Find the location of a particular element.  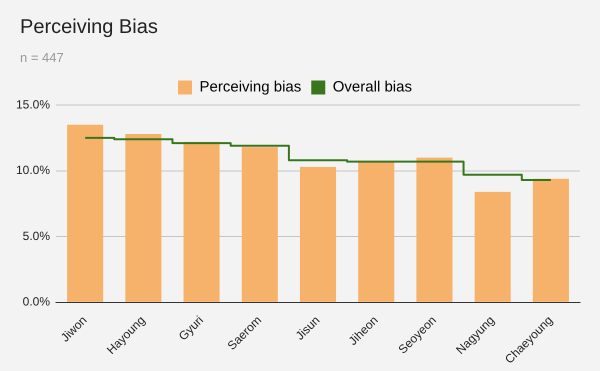

y-tick-label: 5.0% is located at coordinates (36, 235).